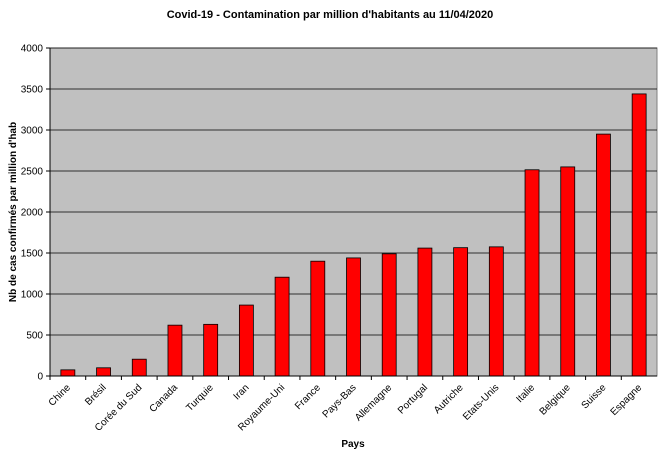 Image resolution: width=661 pixels, height=462 pixels. What do you see at coordinates (627, 400) in the screenshot?
I see `x-tick-label: Espagne` at bounding box center [627, 400].